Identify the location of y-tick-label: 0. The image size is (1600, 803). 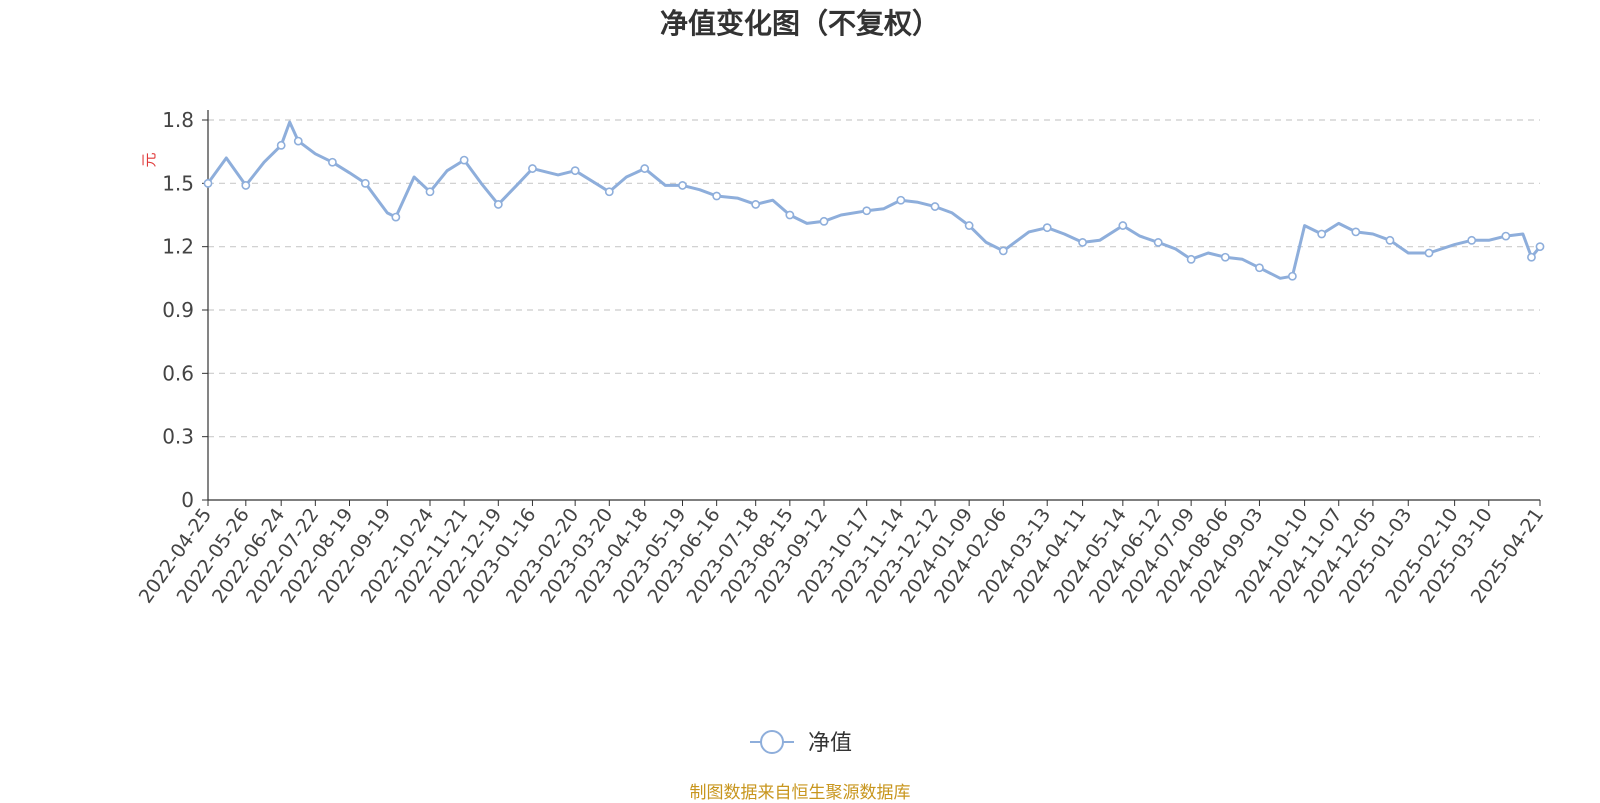
(187, 500).